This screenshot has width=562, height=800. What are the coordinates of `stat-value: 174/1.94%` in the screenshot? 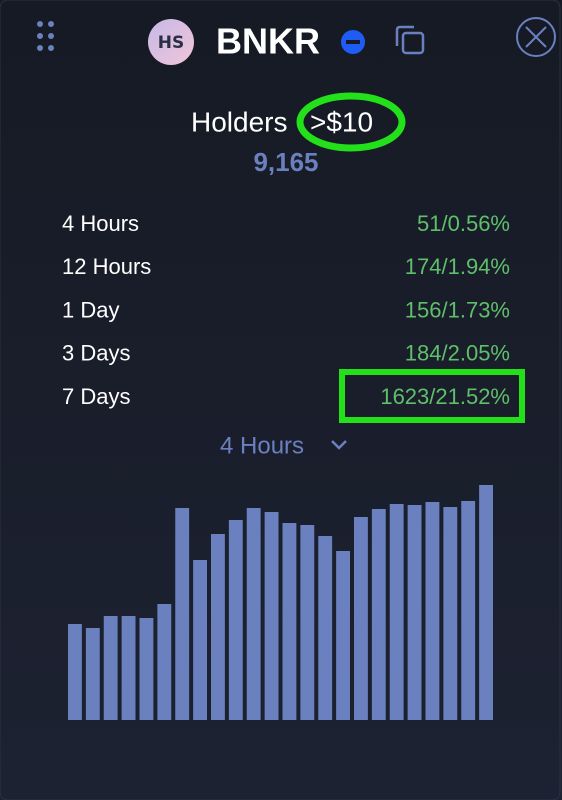 It's located at (457, 266).